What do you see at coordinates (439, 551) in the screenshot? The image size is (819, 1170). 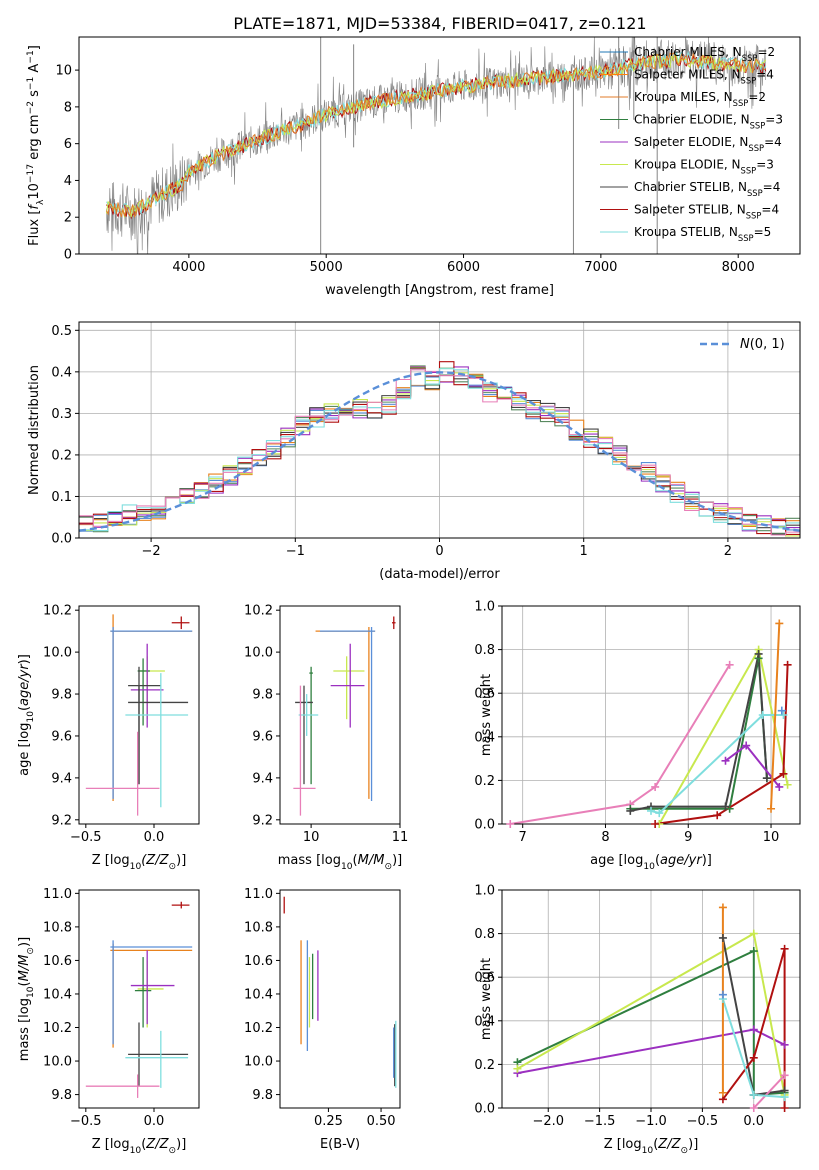 I see `x-tick-label: 0` at bounding box center [439, 551].